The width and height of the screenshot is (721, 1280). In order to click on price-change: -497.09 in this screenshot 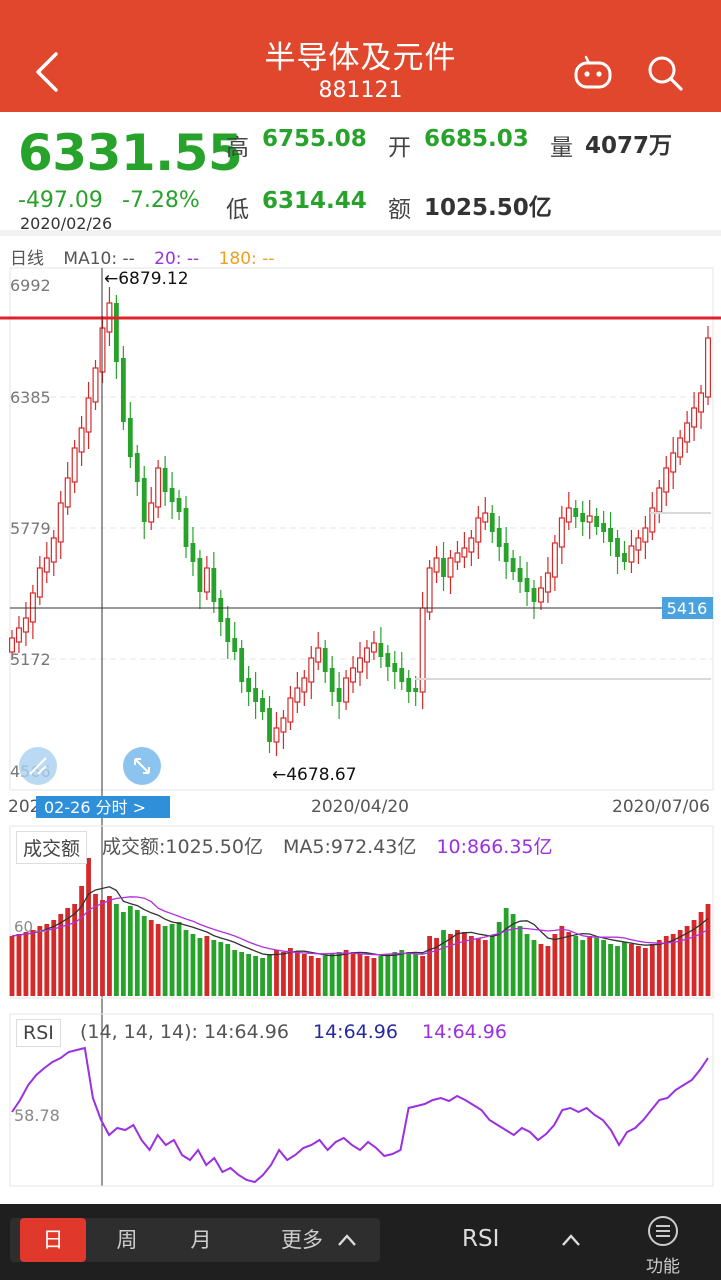, I will do `click(60, 200)`.